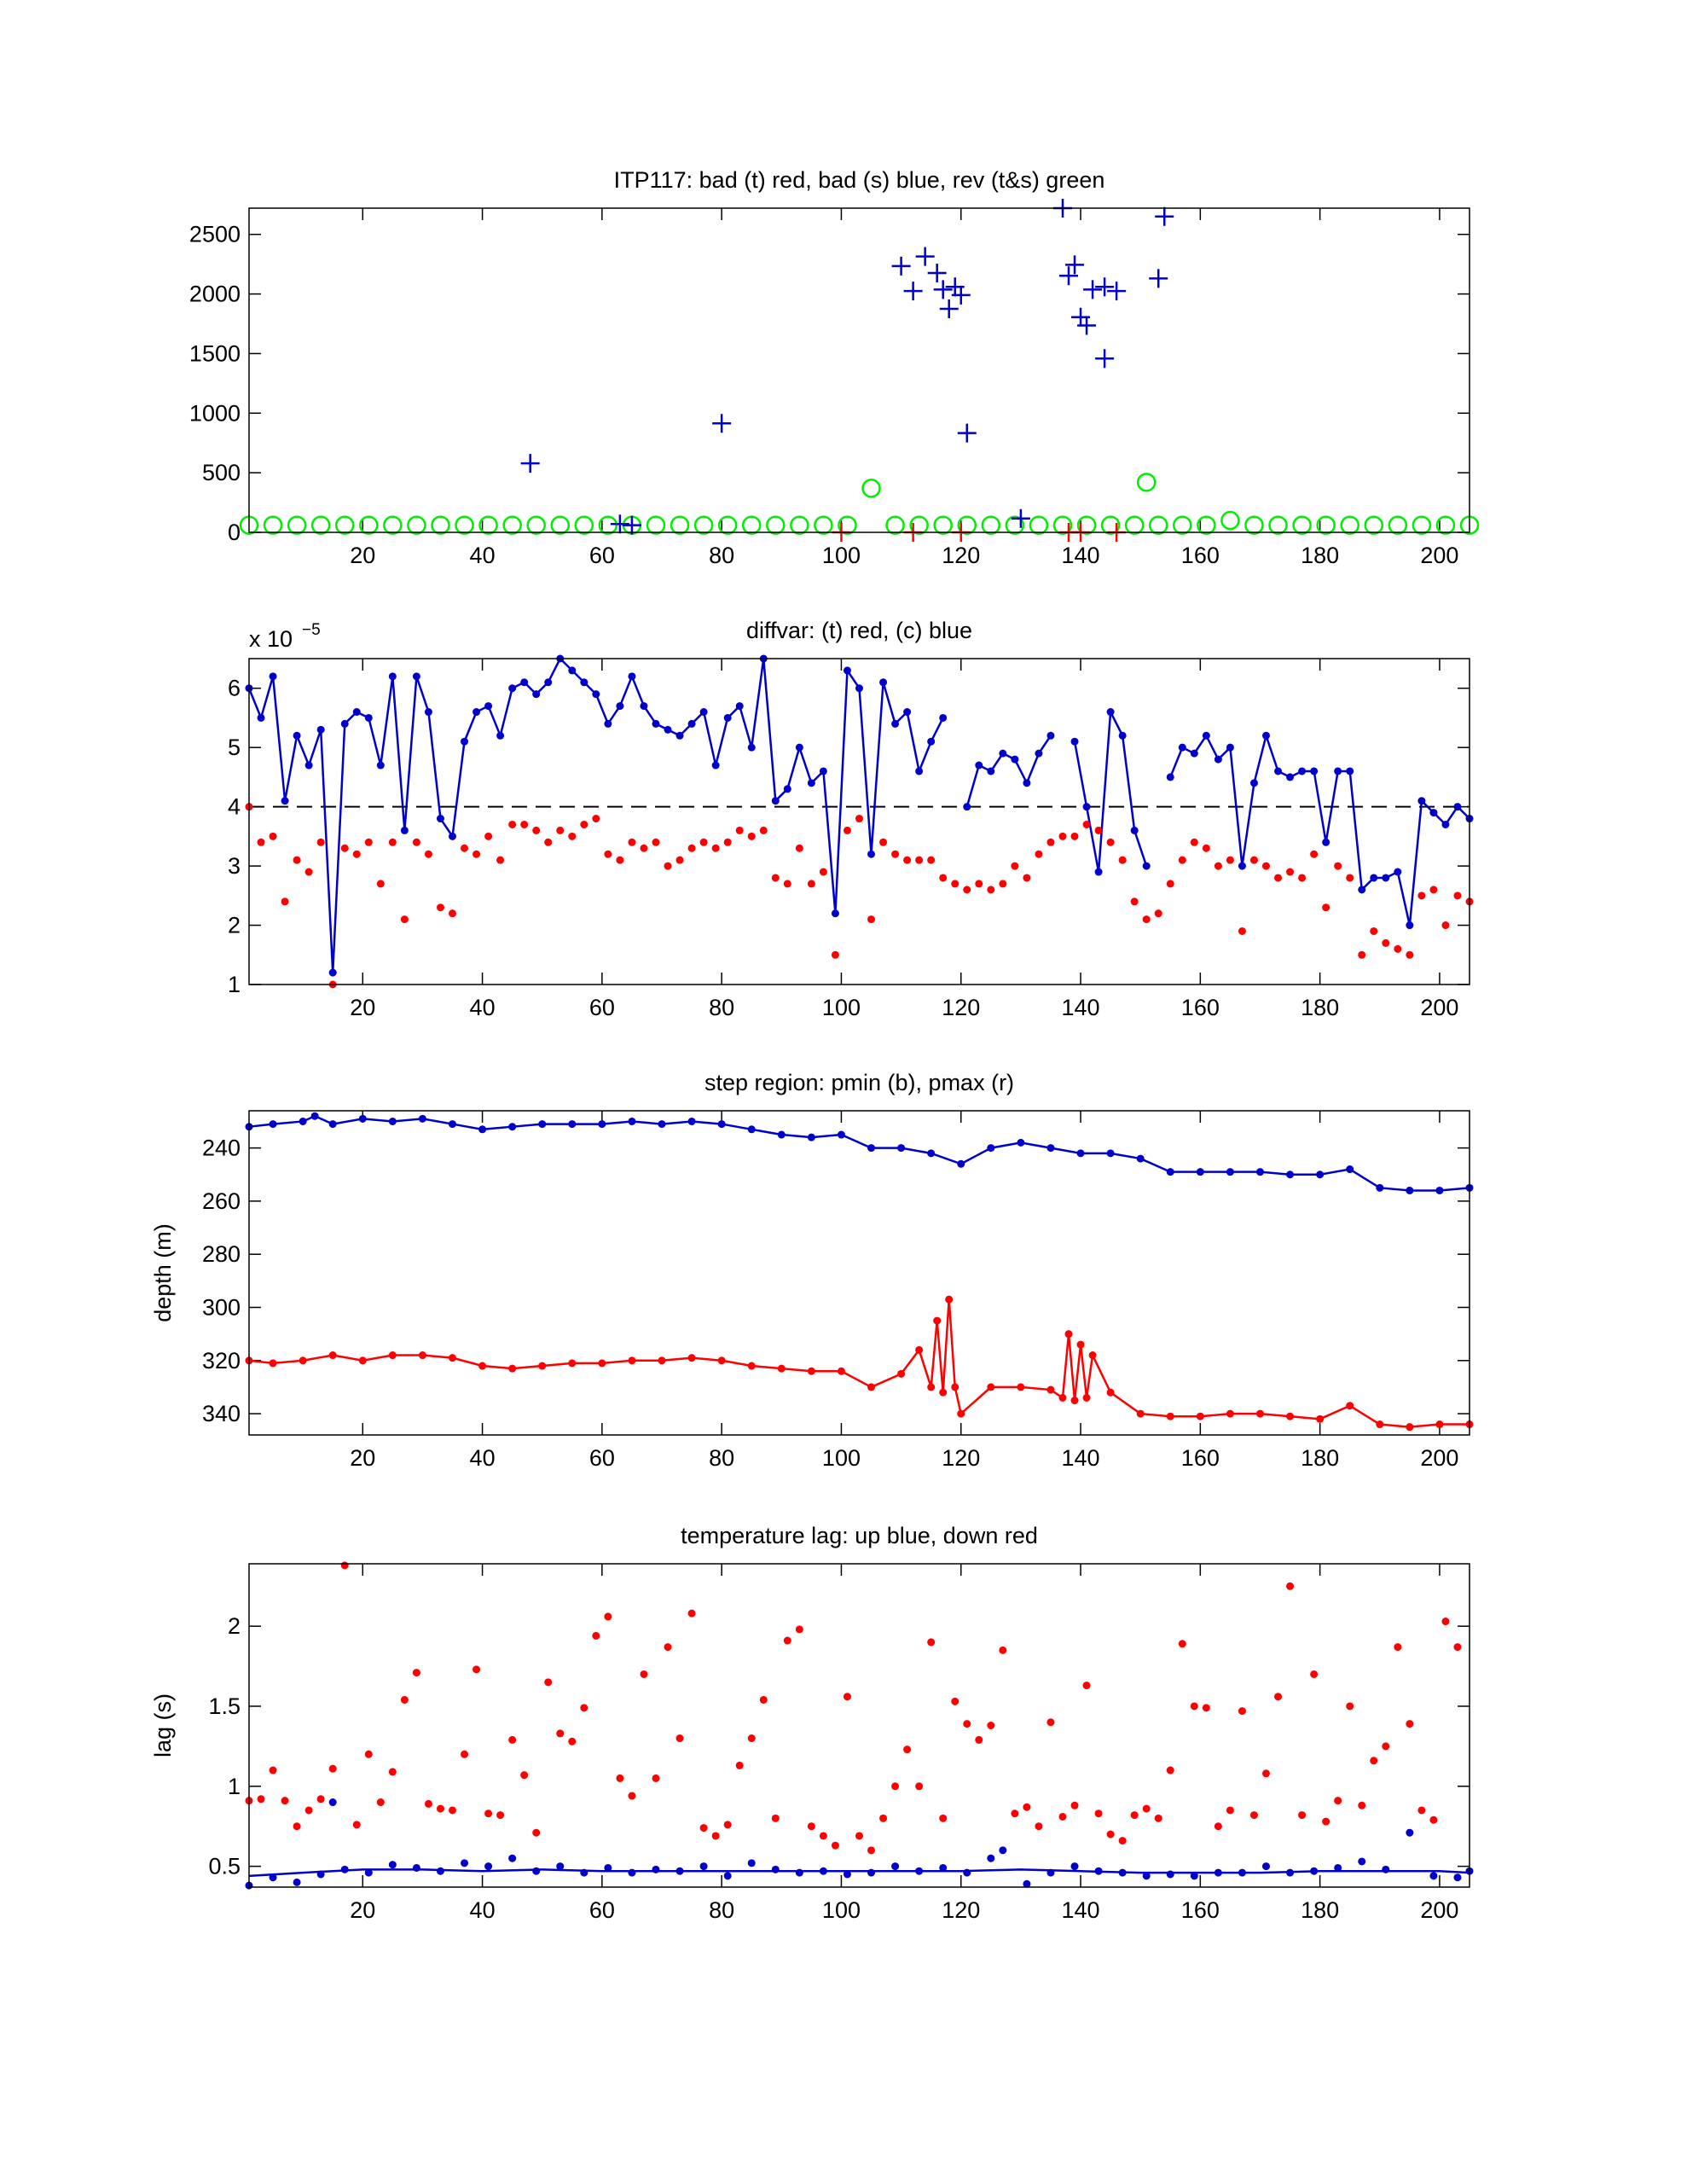 Image resolution: width=1687 pixels, height=2184 pixels. I want to click on y-tick-label: 1.5, so click(225, 1706).